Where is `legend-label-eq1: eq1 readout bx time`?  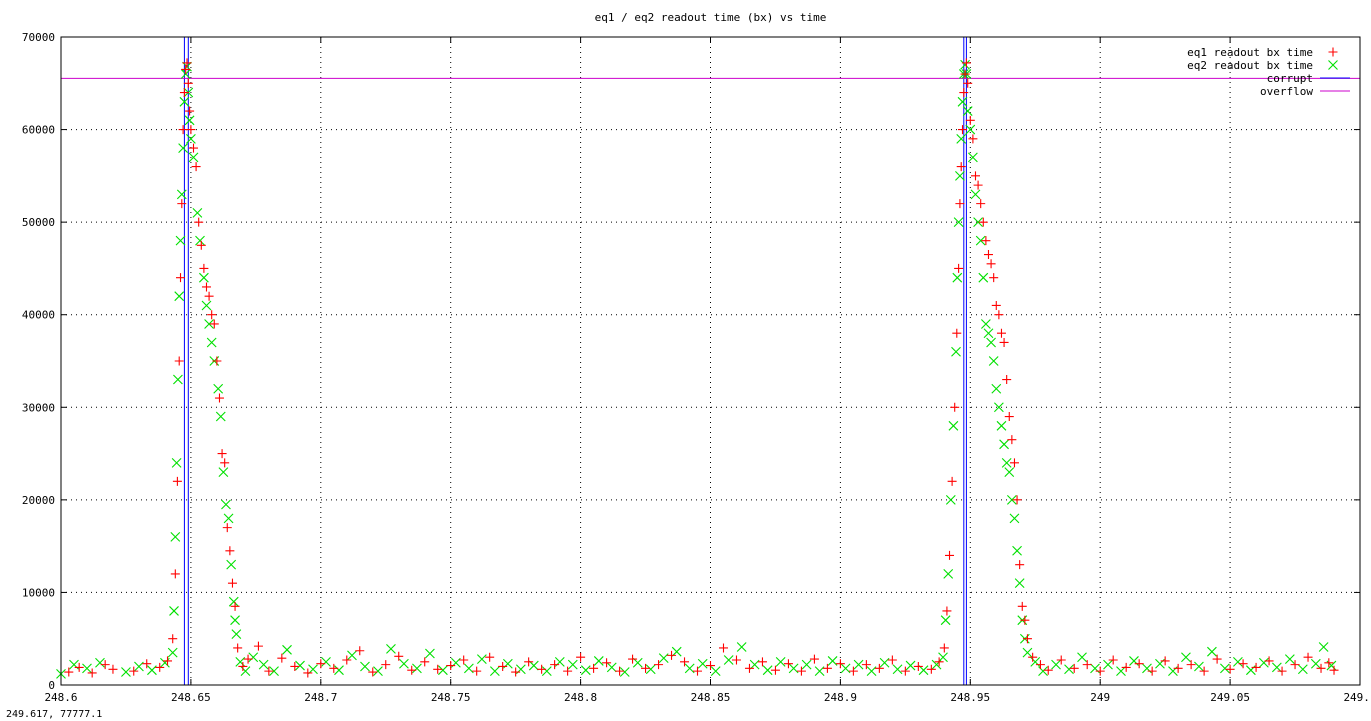
legend-label-eq1: eq1 readout bx time is located at coordinates (1250, 52).